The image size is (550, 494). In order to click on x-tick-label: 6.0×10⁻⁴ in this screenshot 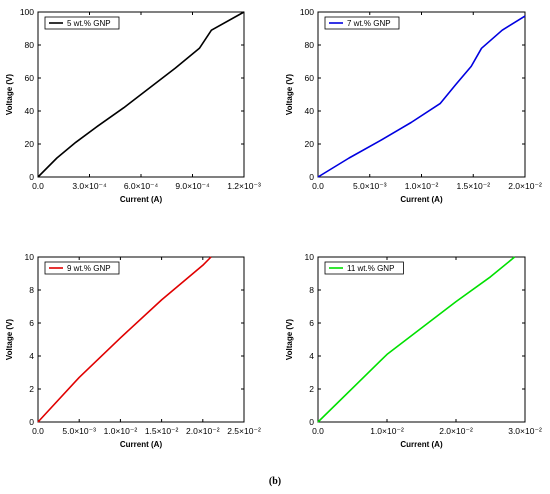, I will do `click(141, 186)`.